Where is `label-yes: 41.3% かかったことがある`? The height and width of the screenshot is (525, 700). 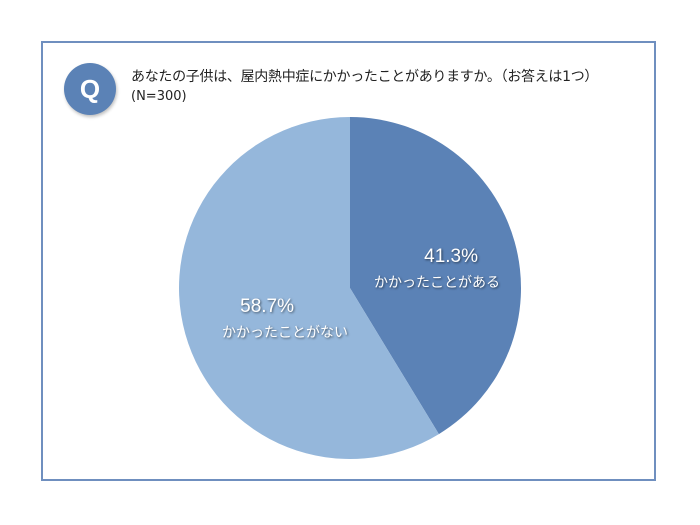 label-yes: 41.3% かかったことがある is located at coordinates (437, 269).